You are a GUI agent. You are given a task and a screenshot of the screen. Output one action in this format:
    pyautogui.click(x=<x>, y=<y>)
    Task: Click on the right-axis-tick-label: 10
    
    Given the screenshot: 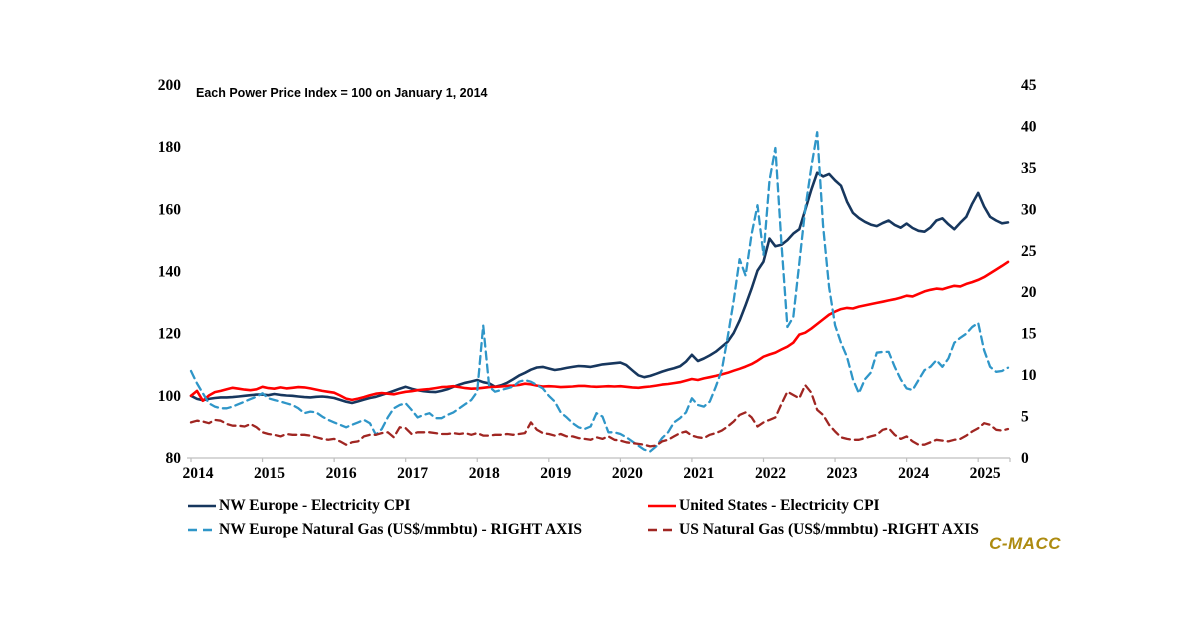 What is the action you would take?
    pyautogui.click(x=1029, y=375)
    